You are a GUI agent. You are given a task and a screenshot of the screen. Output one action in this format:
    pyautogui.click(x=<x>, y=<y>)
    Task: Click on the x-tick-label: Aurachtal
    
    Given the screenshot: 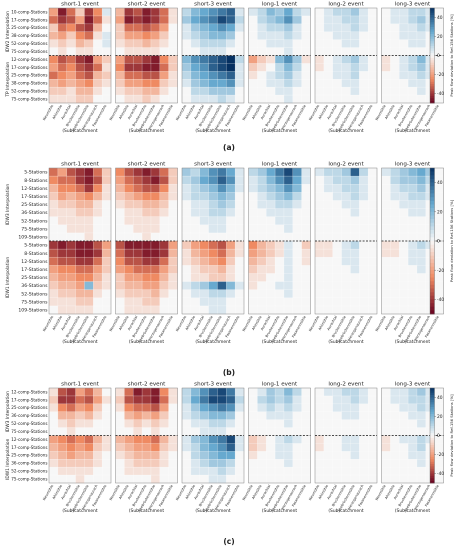 What is the action you would take?
    pyautogui.click(x=266, y=112)
    